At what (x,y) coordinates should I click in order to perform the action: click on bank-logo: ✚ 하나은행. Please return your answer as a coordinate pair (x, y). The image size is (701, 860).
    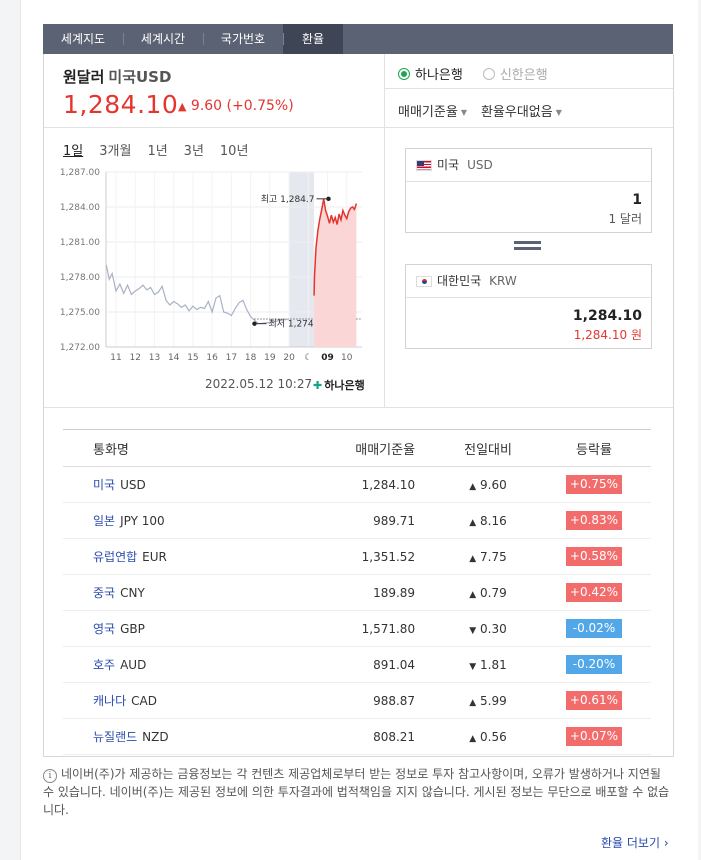
    Looking at the image, I should click on (339, 385).